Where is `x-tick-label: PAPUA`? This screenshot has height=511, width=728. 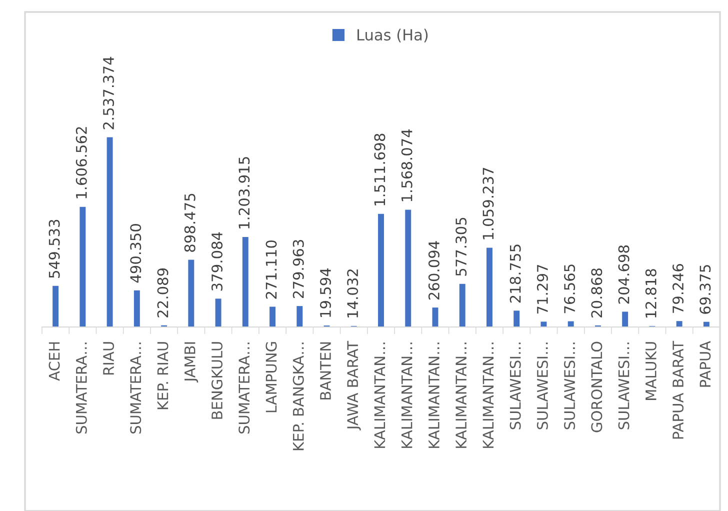
x-tick-label: PAPUA is located at coordinates (705, 364).